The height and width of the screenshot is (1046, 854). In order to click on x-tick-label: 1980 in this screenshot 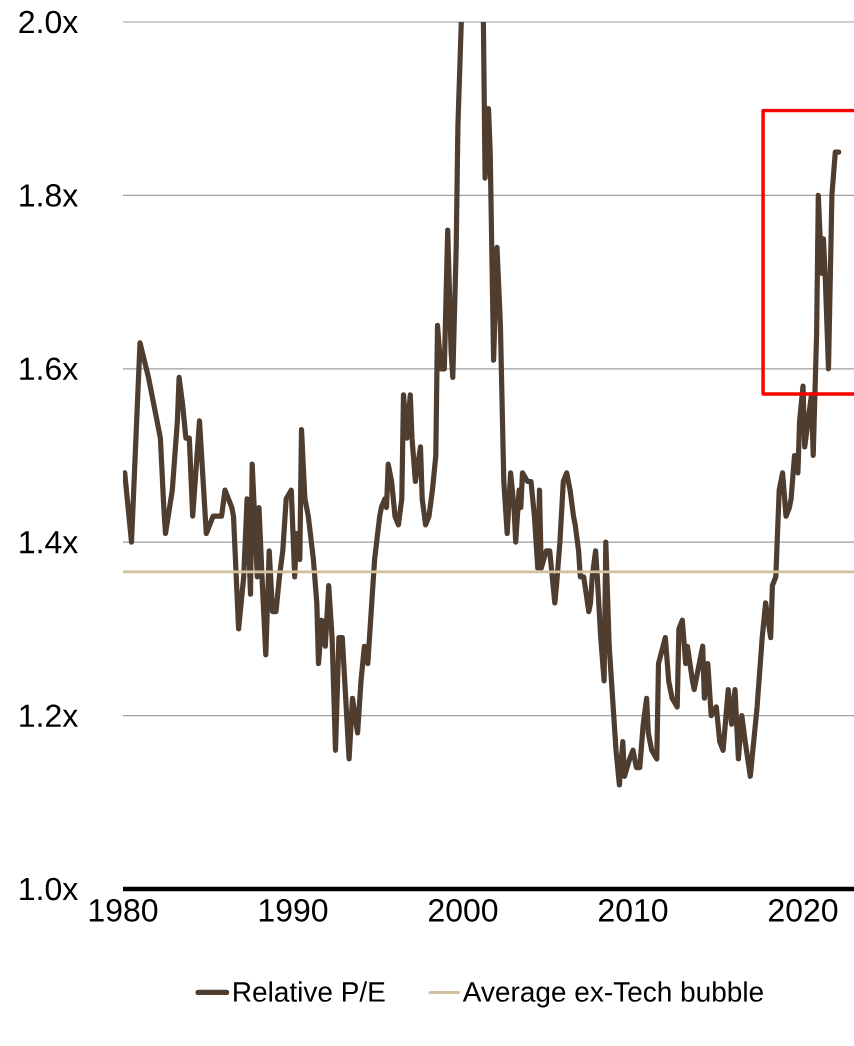, I will do `click(123, 910)`.